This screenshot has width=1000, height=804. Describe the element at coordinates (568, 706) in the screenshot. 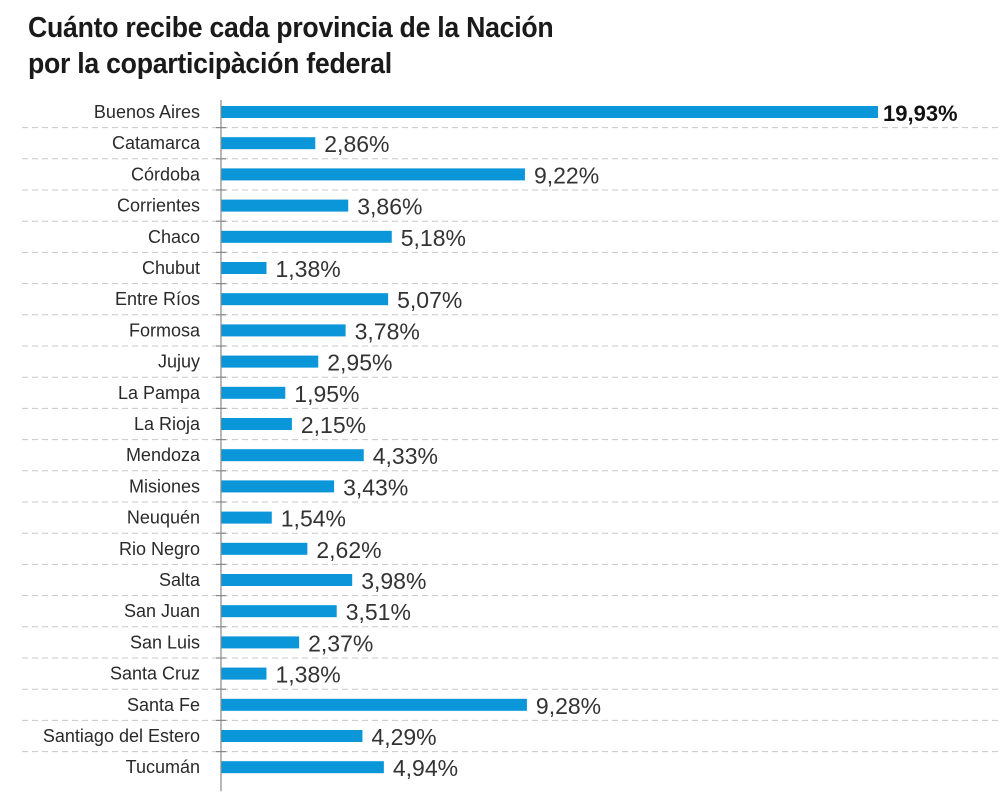

I see `value-label: 9,28%` at that location.